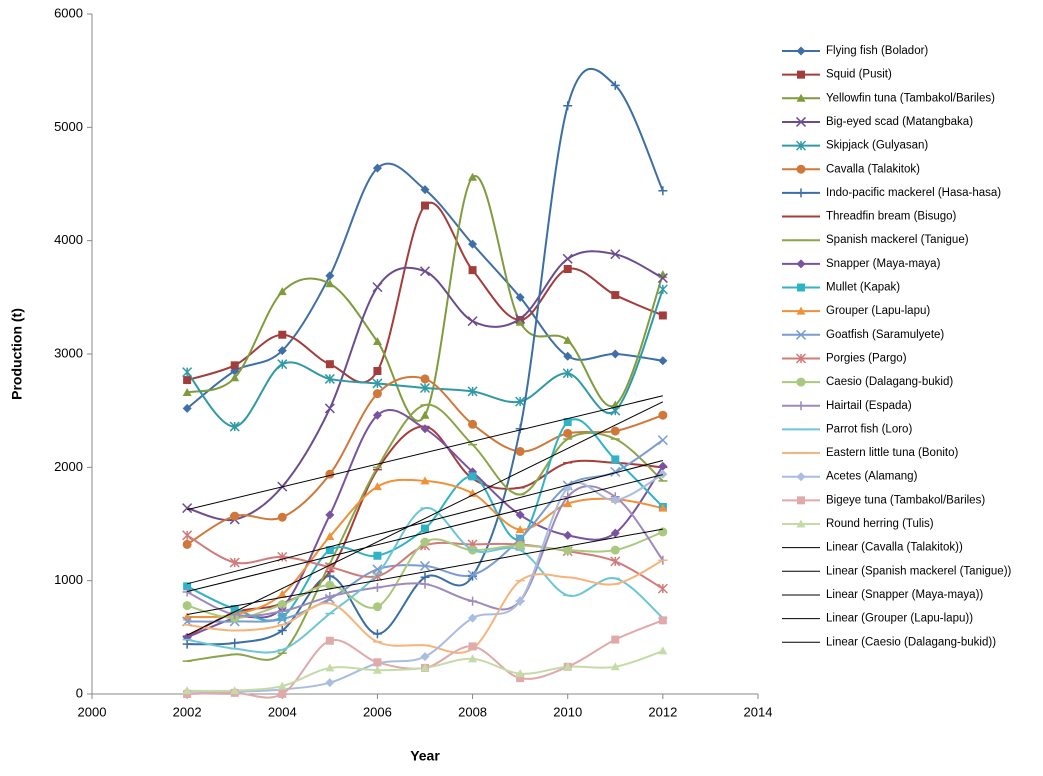 This screenshot has width=1043, height=776. I want to click on trendlines, so click(425, 515).